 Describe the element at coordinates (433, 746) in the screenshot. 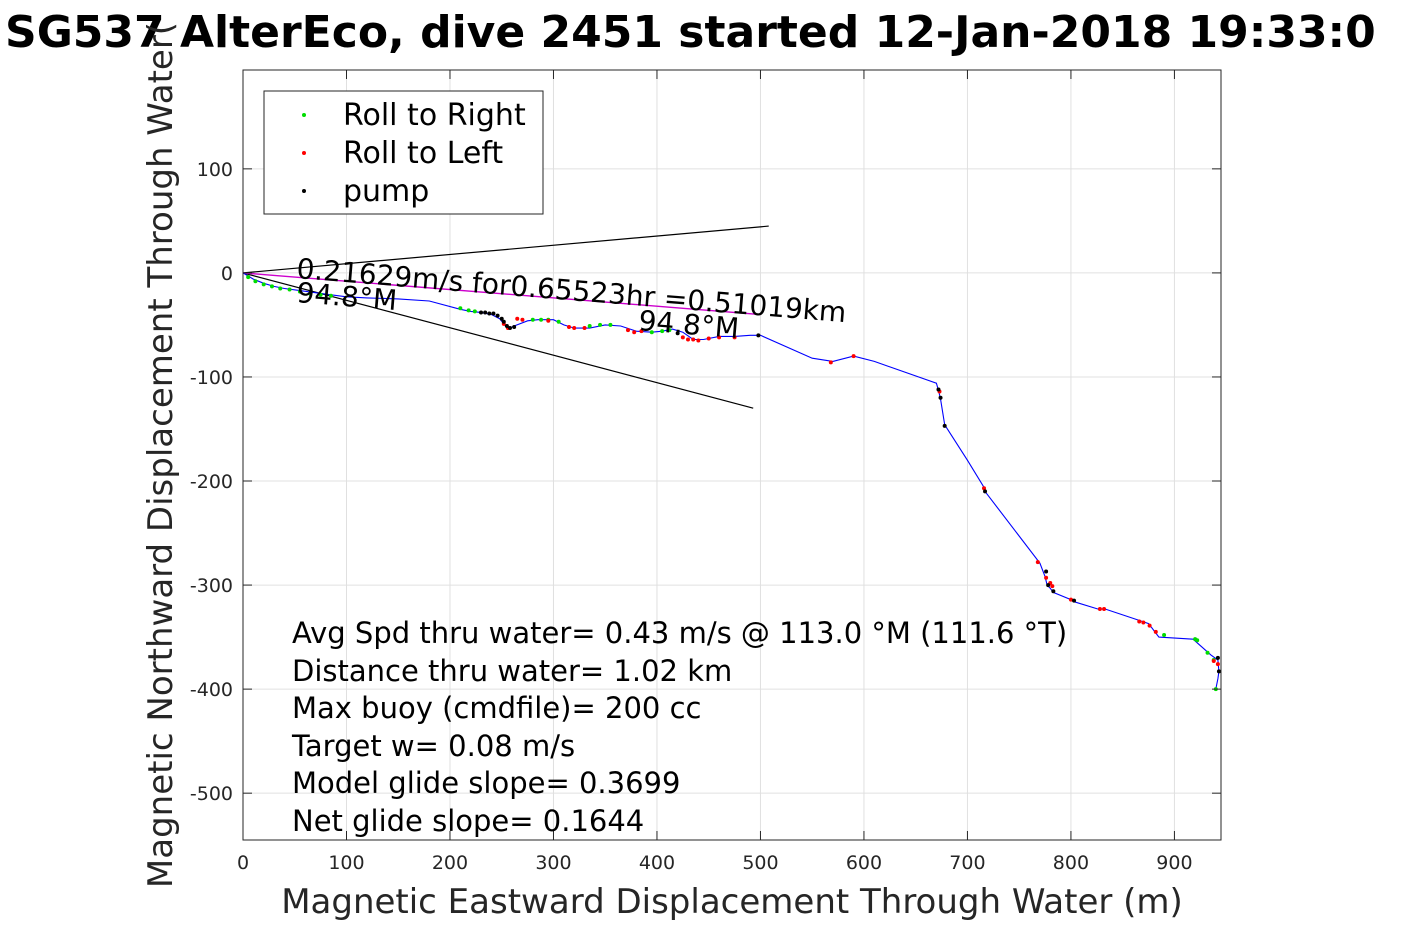

I see `stat-target-w: Target w= 0.08 m/s` at that location.